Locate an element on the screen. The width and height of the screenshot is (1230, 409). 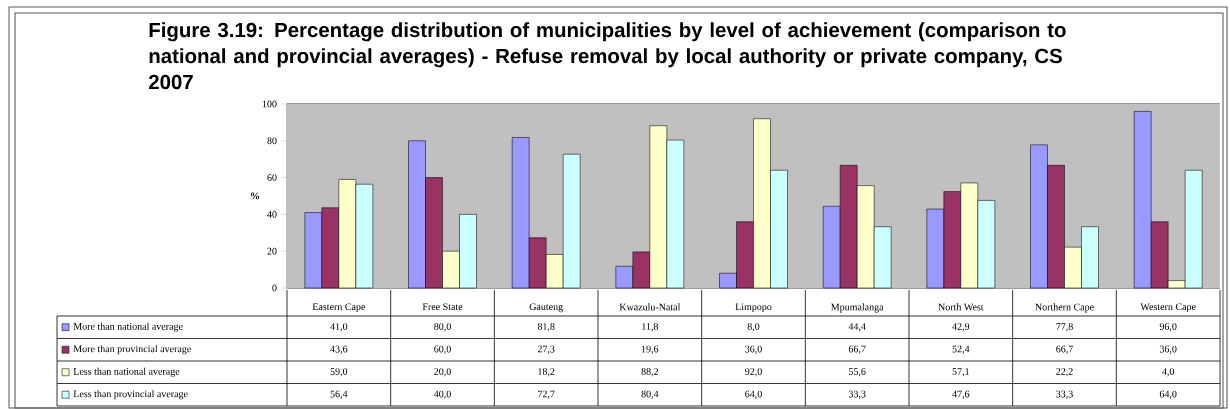
data-label: 19,6 is located at coordinates (650, 349).